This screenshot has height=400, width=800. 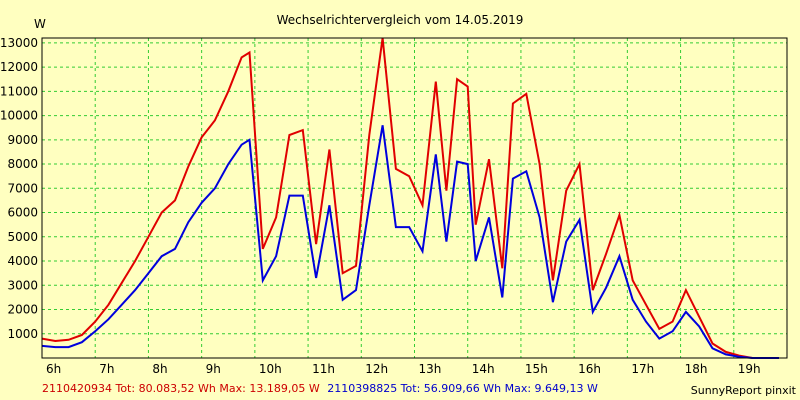 I want to click on y-tick-label: 2000, so click(x=22, y=310).